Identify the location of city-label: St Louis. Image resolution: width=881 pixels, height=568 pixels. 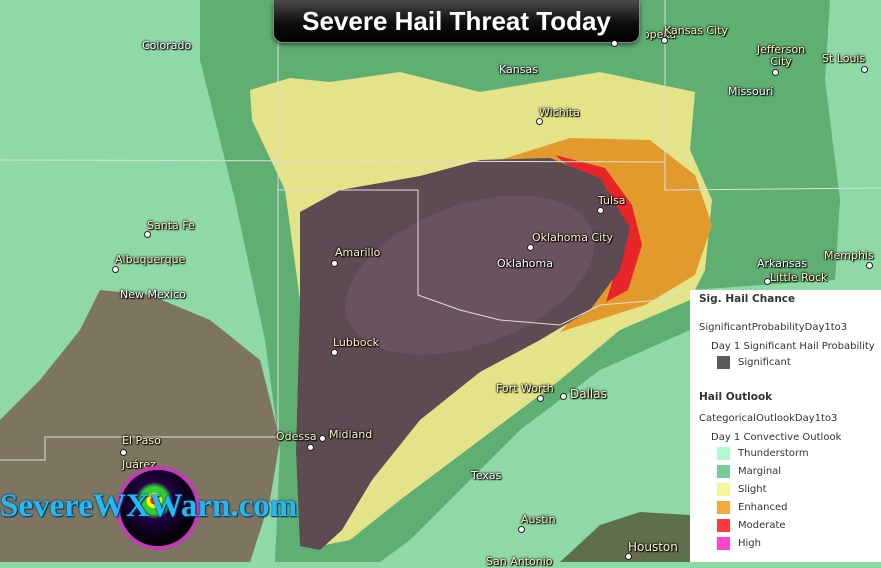
(844, 58).